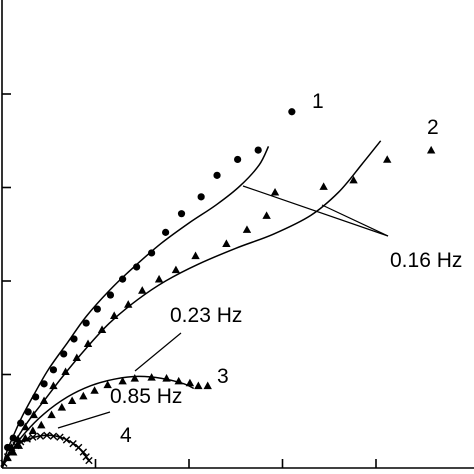 This screenshot has height=474, width=474. What do you see at coordinates (223, 376) in the screenshot?
I see `series-label-3: 3` at bounding box center [223, 376].